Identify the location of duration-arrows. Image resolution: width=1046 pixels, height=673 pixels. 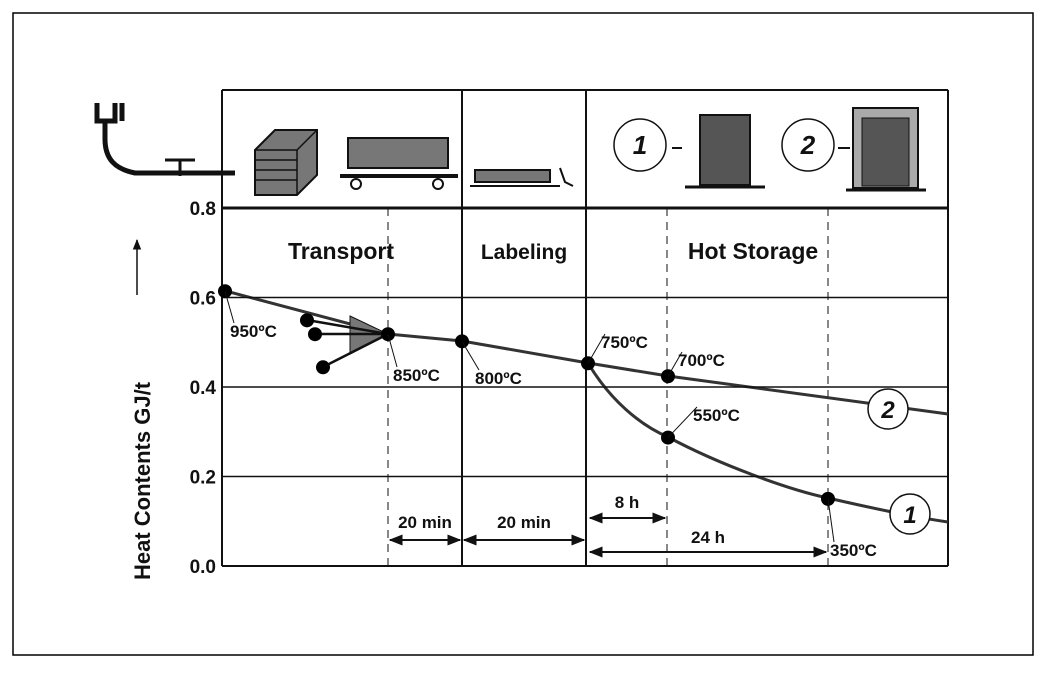
(608, 535).